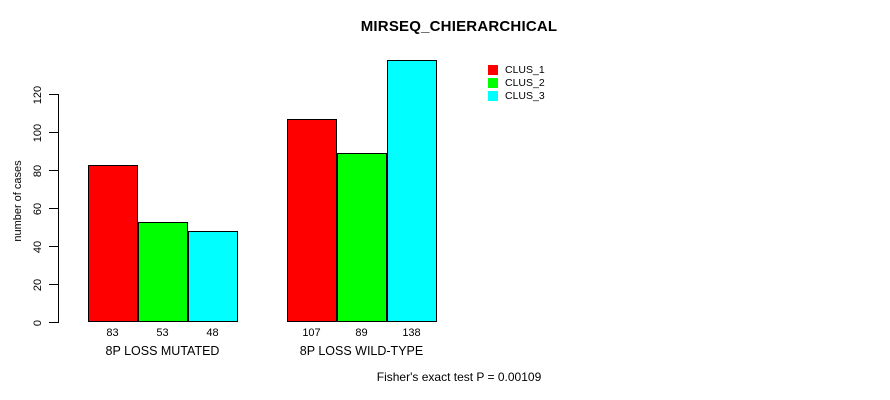  What do you see at coordinates (38, 170) in the screenshot?
I see `y-axis-tick-label: 80` at bounding box center [38, 170].